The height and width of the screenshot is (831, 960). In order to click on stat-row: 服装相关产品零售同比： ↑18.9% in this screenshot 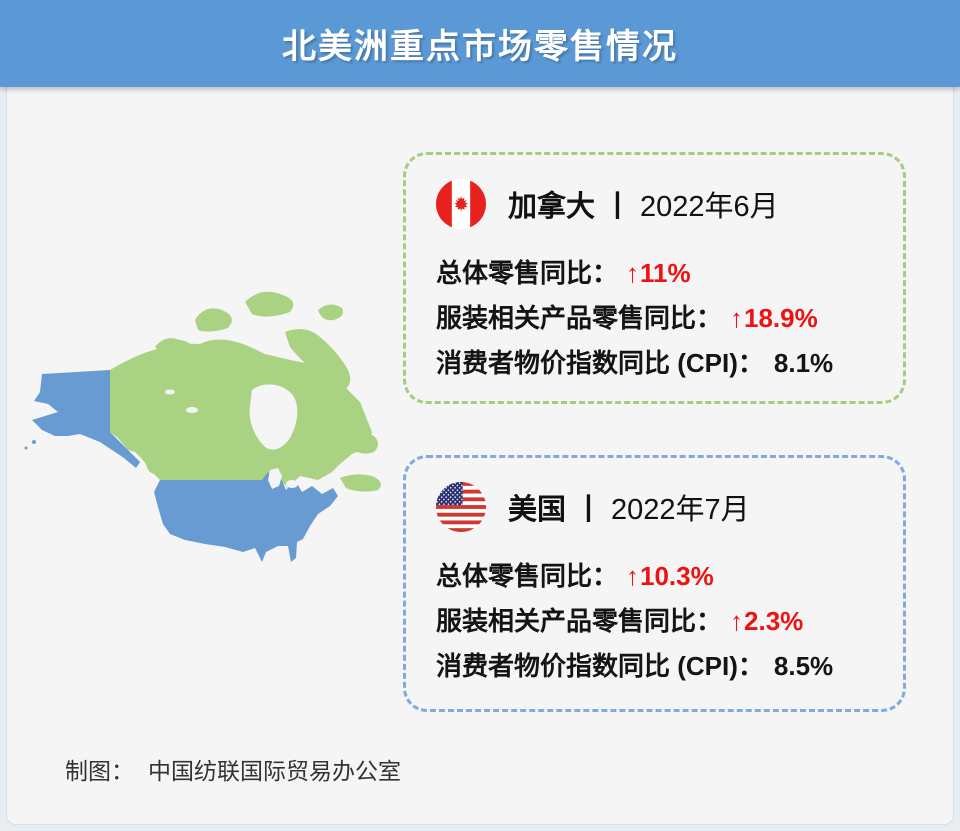, I will do `click(660, 318)`.